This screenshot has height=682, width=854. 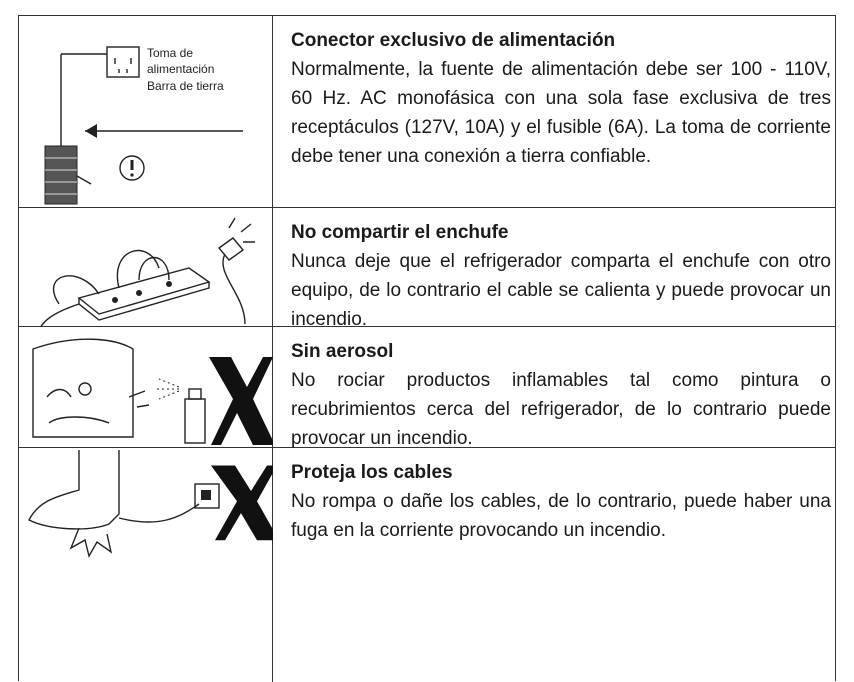 I want to click on illustration-cell: Toma de alimentación Barra de tierra, so click(x=146, y=111).